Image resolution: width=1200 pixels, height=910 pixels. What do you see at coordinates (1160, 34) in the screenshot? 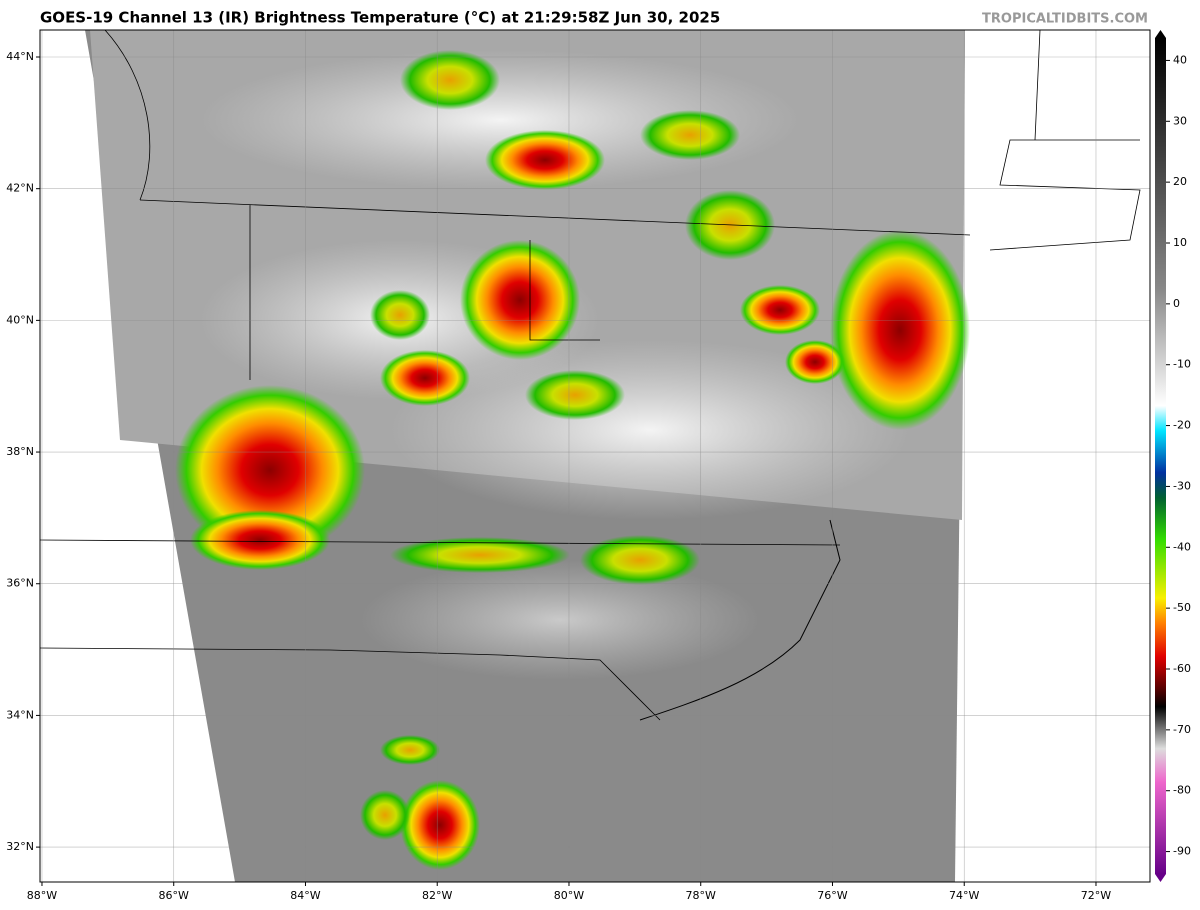
I see `colorbar-top-arrow` at bounding box center [1160, 34].